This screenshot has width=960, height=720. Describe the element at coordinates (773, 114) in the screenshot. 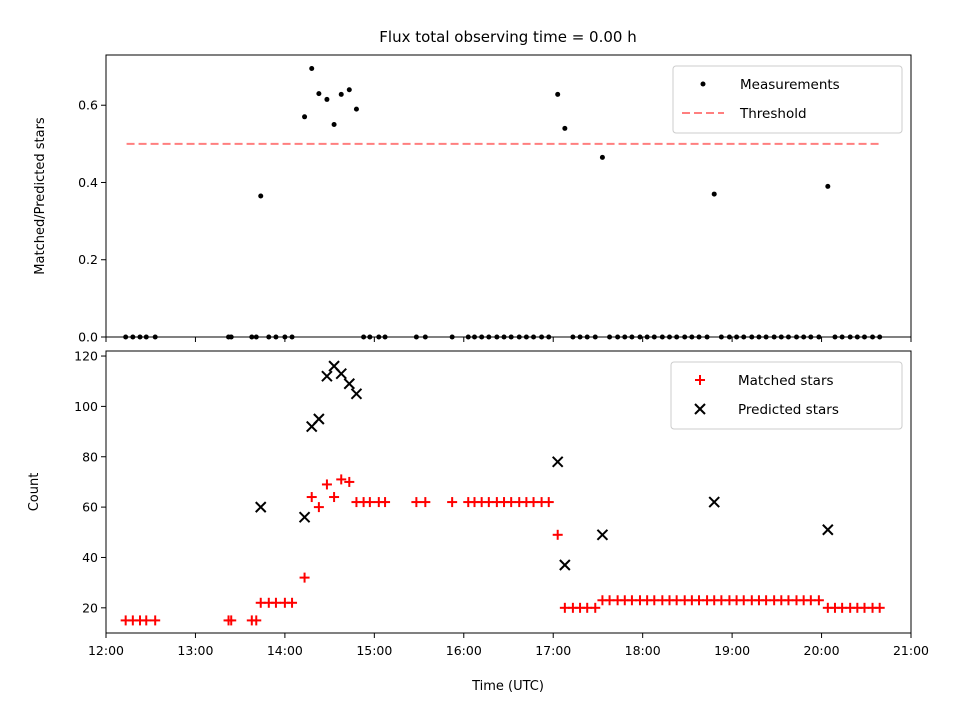

I see `legend-threshold-label: Threshold` at that location.